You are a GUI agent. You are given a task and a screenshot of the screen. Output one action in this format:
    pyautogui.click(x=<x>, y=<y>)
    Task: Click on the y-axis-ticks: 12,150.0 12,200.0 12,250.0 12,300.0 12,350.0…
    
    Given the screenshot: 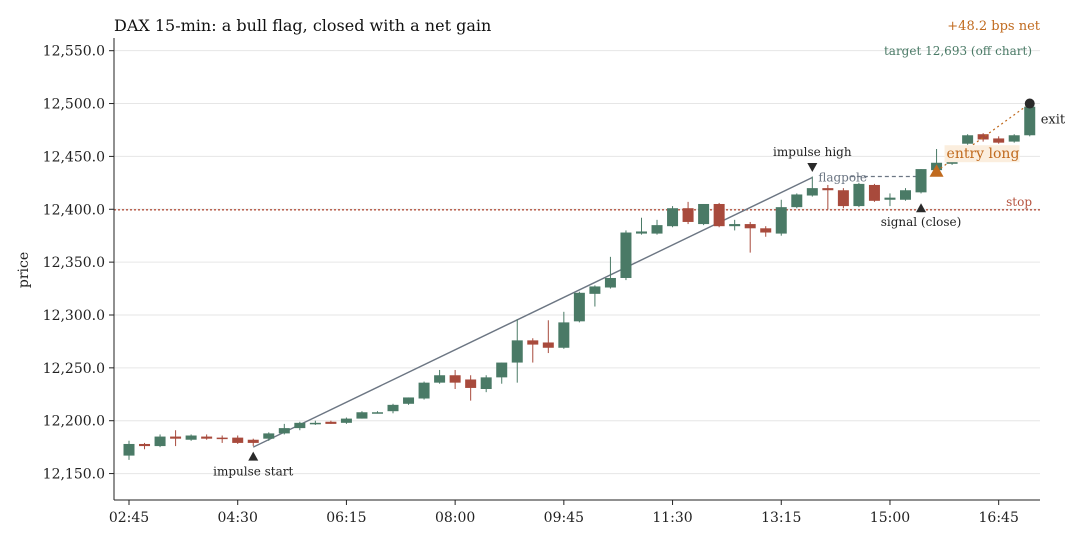 What is the action you would take?
    pyautogui.click(x=78, y=263)
    